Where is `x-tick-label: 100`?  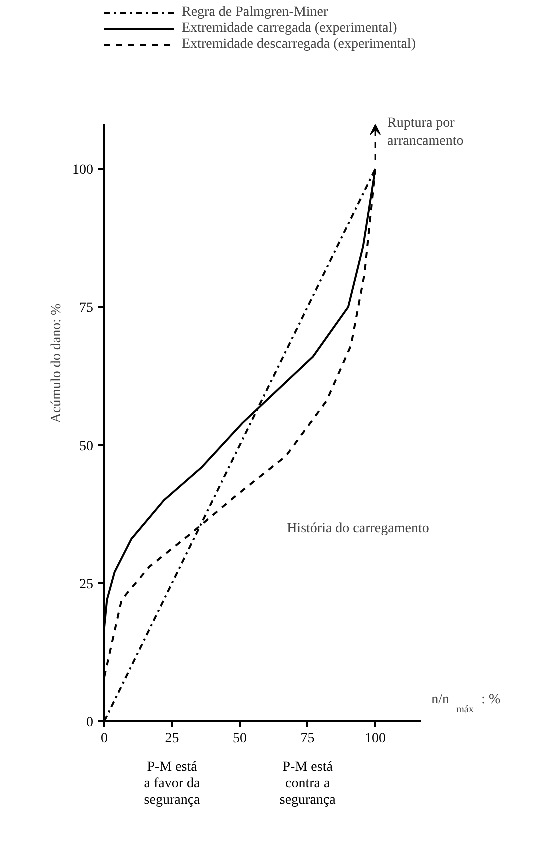 x-tick-label: 100 is located at coordinates (375, 739).